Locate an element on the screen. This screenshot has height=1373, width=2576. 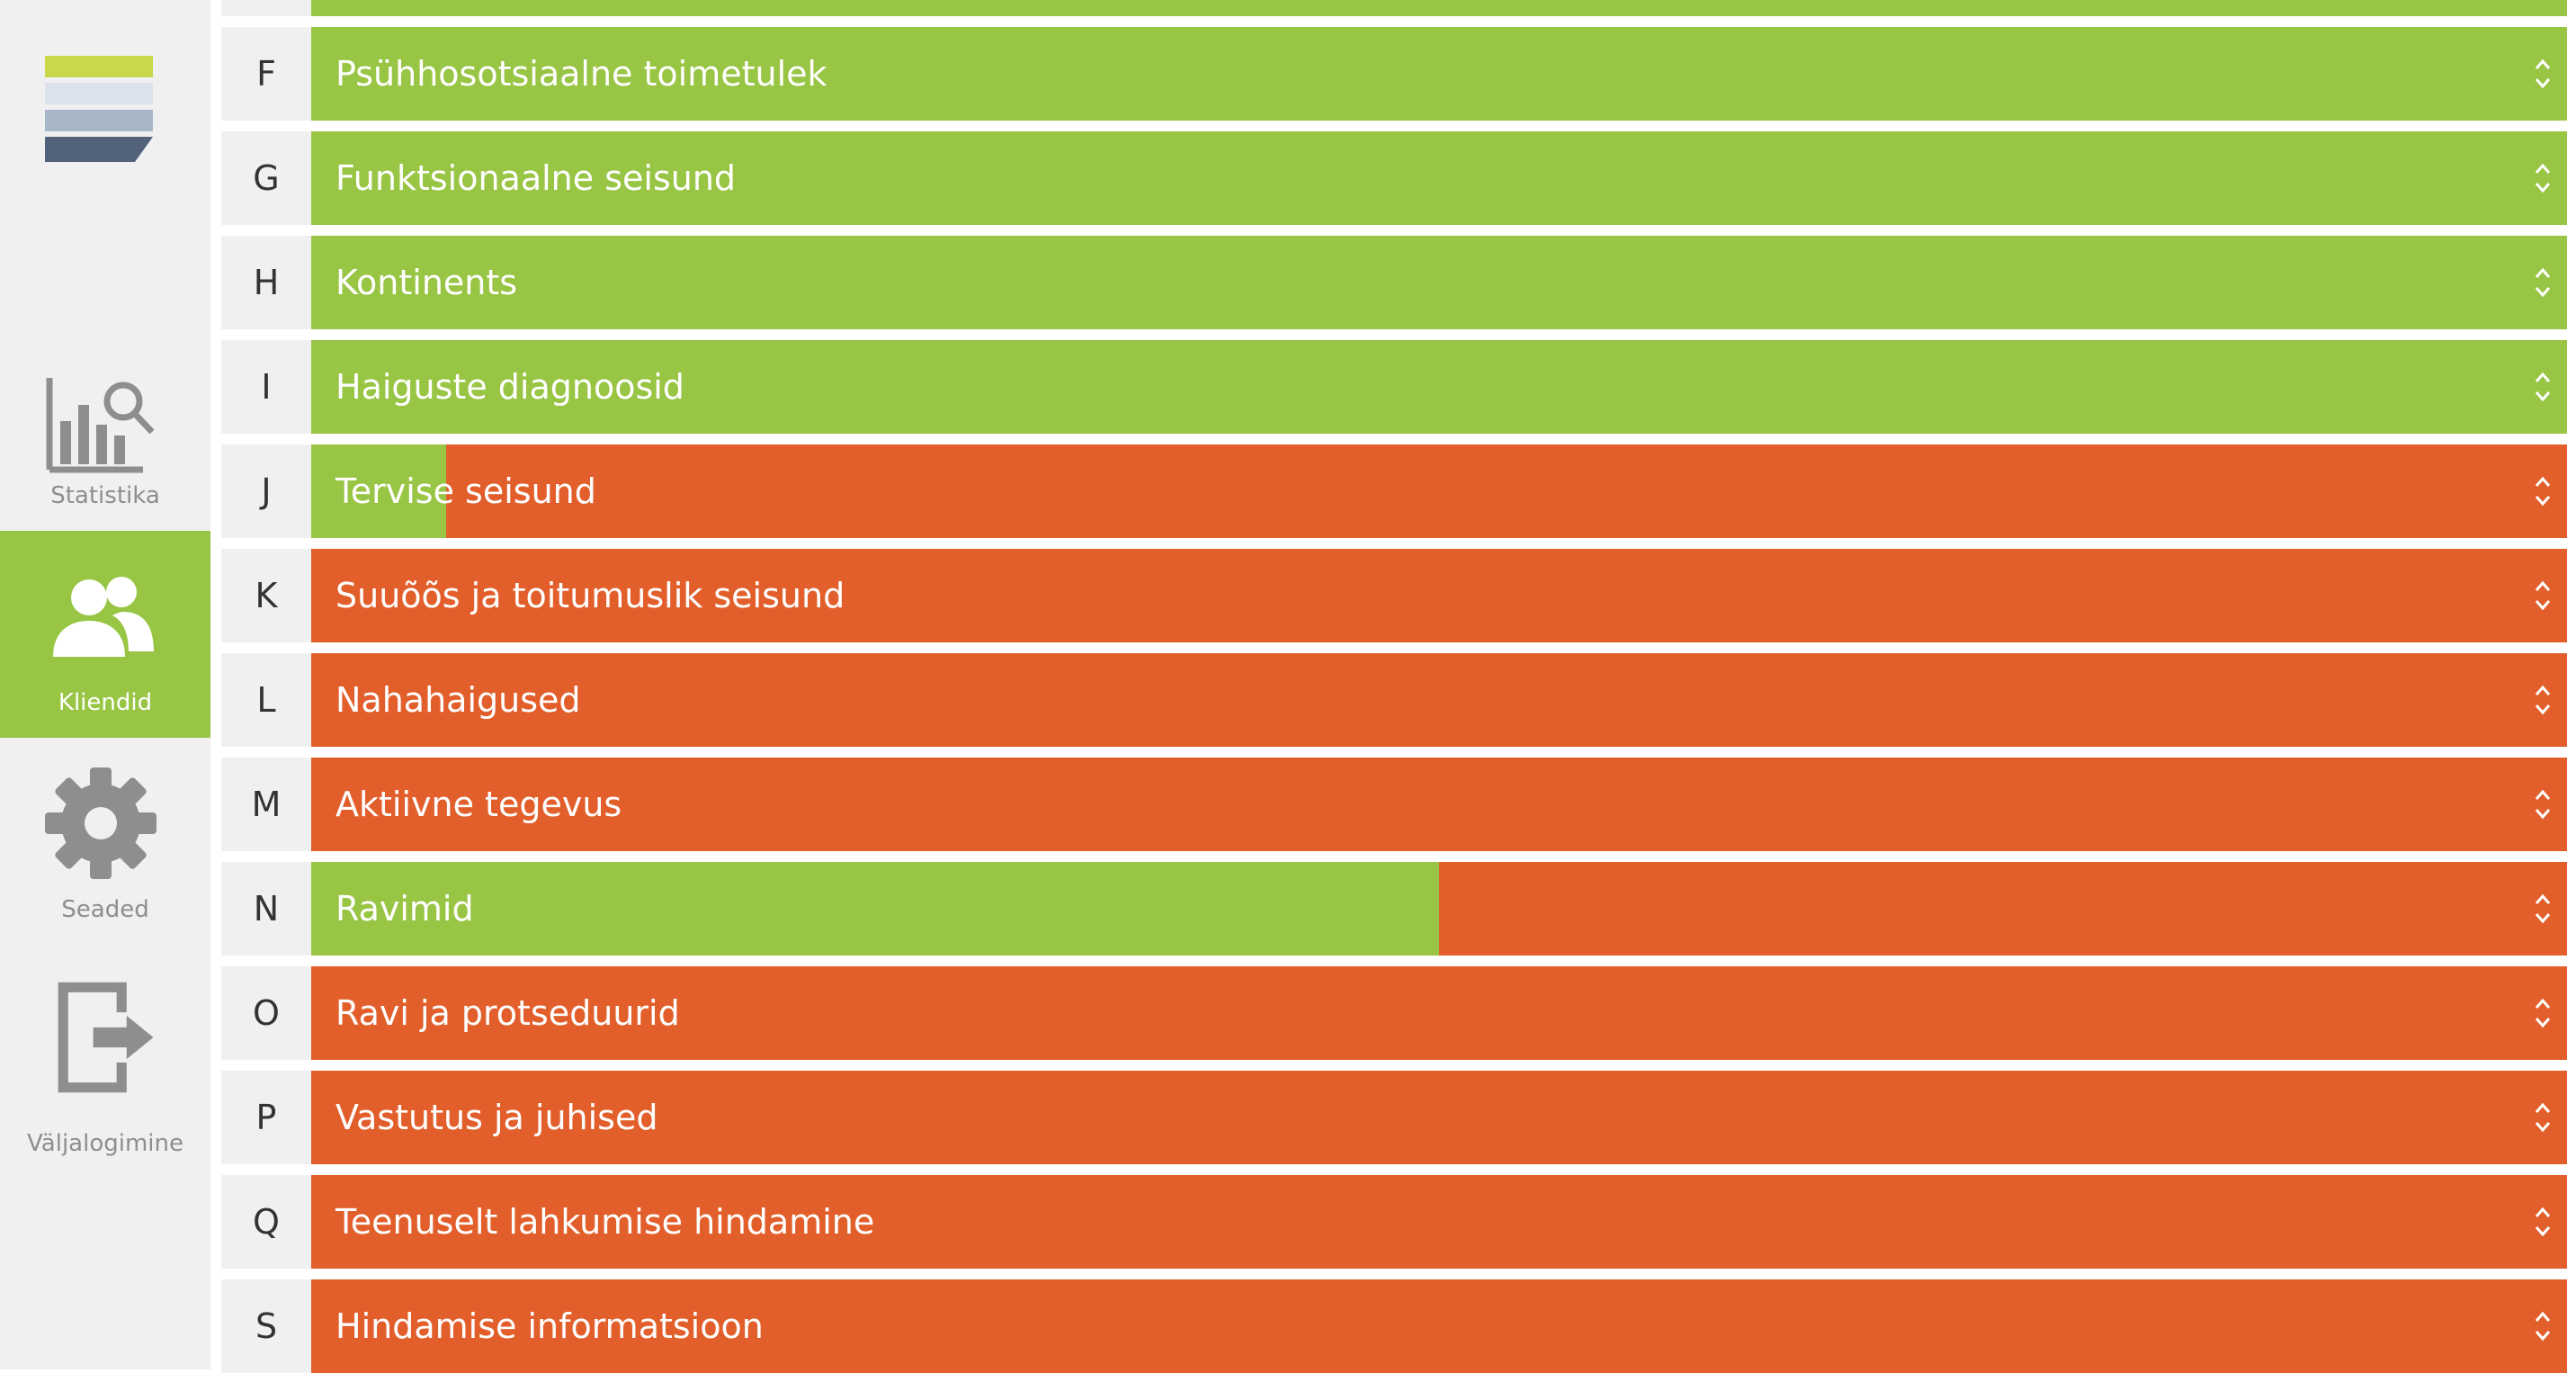
section-letter: G is located at coordinates (266, 178).